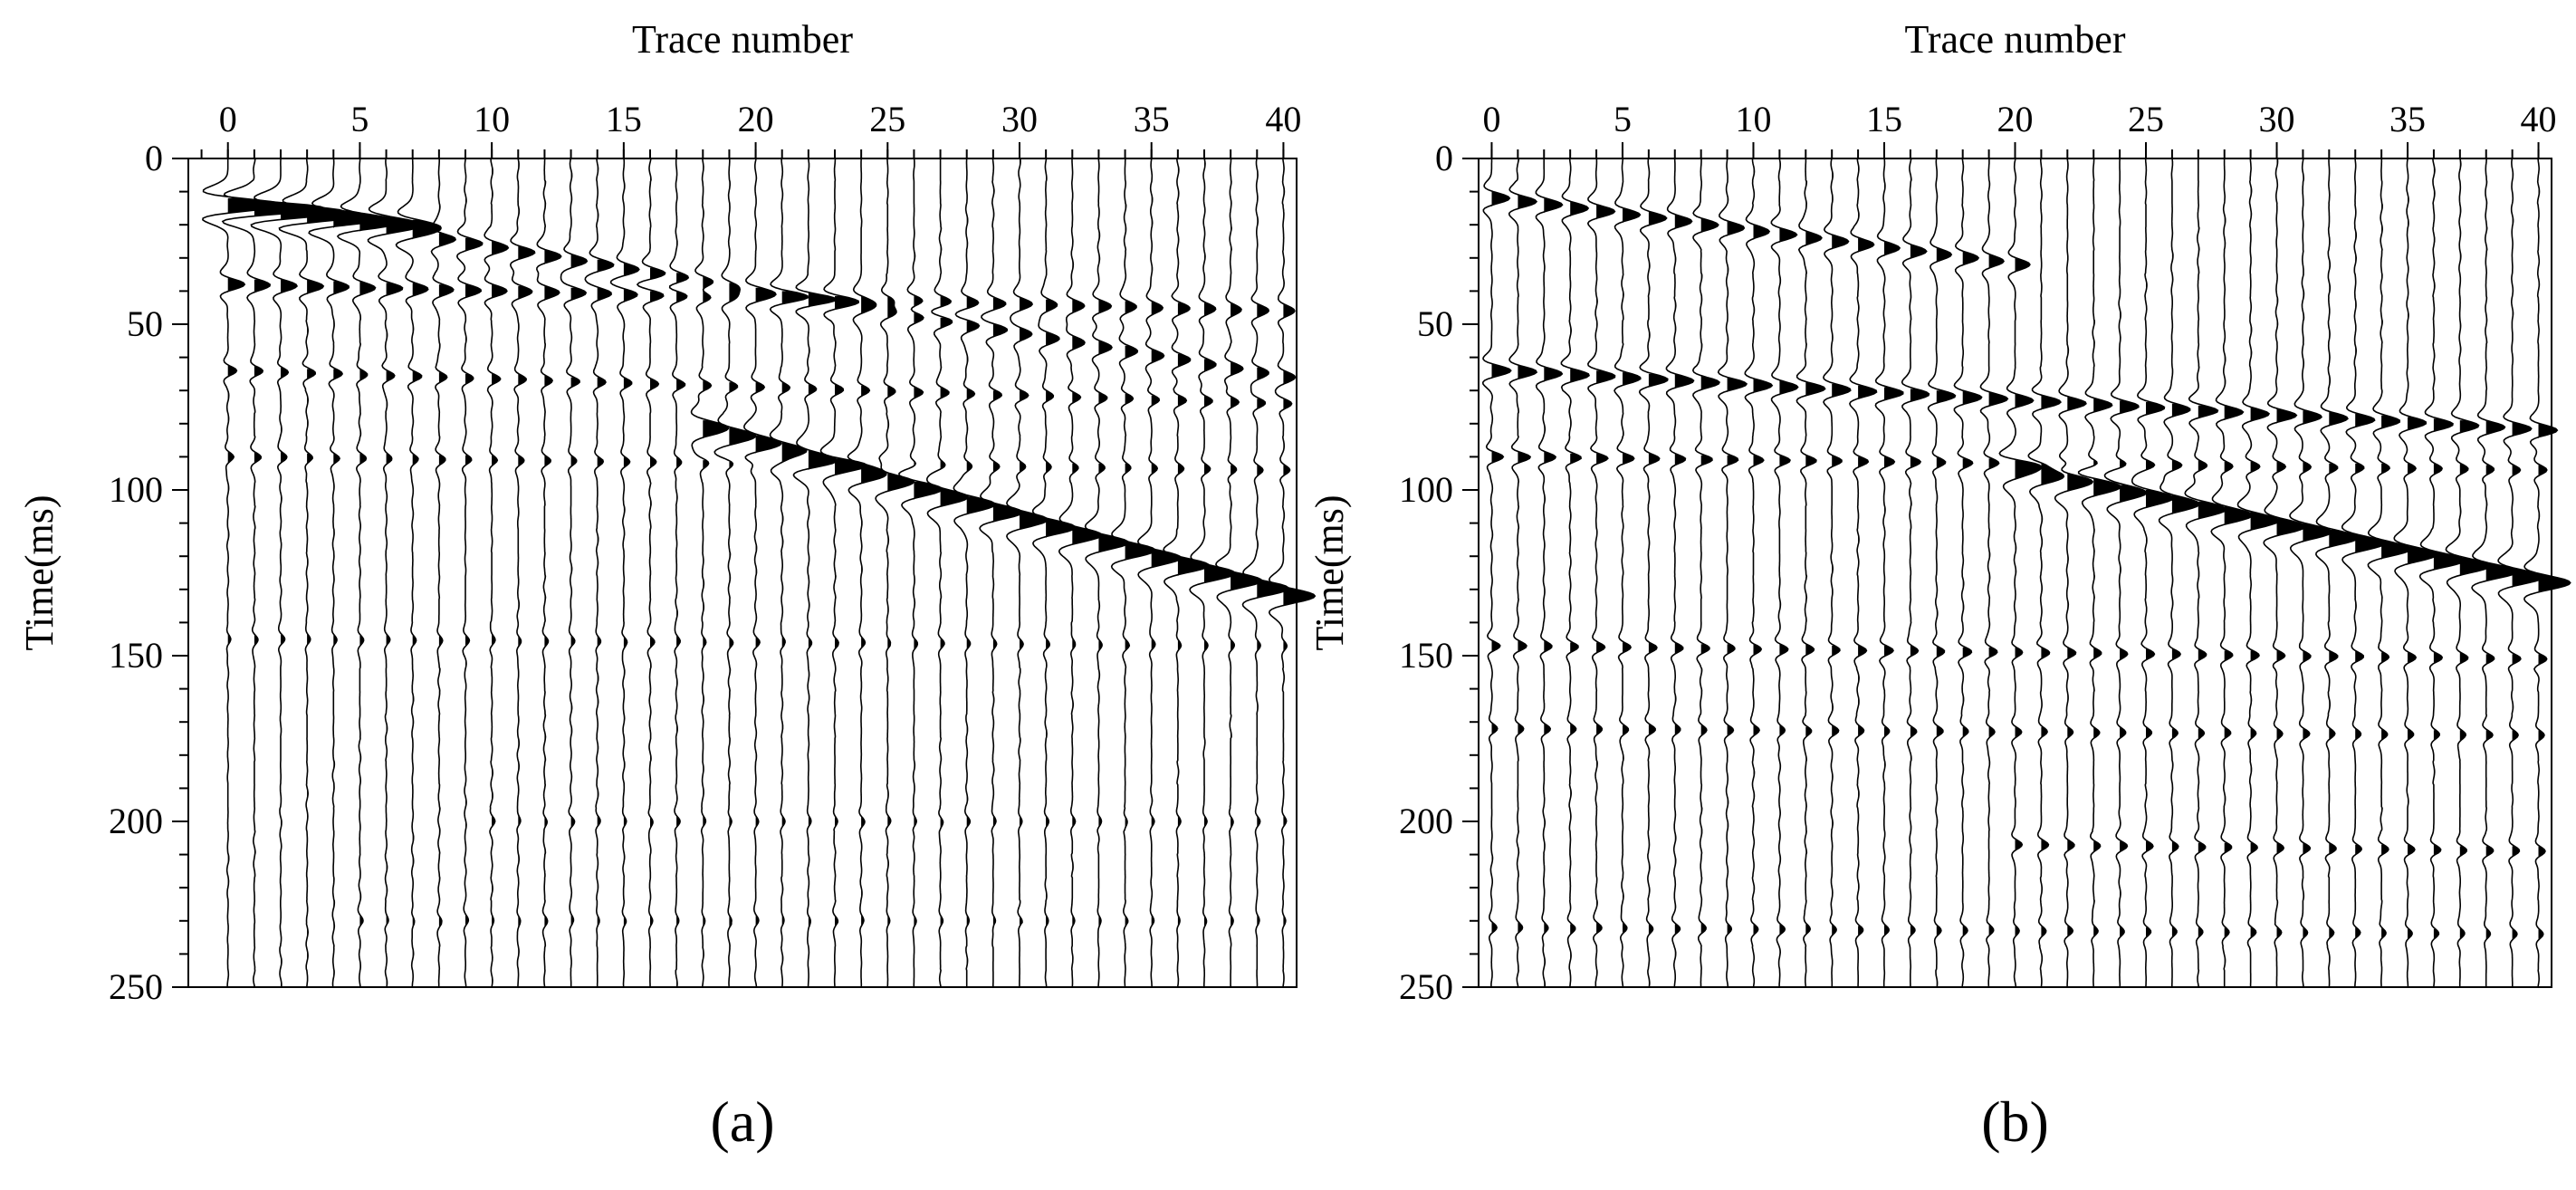 Image resolution: width=2576 pixels, height=1190 pixels. I want to click on panel-b-y-ticks: 0 50 100 150 200 250, so click(1439, 572).